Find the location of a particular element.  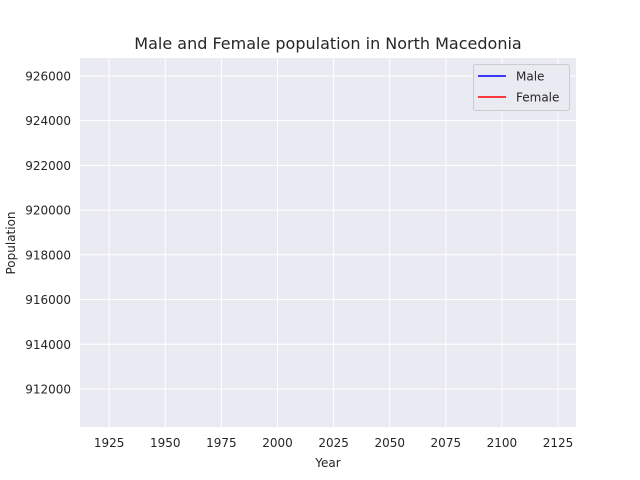

y-tick-label: 926000 is located at coordinates (48, 76).